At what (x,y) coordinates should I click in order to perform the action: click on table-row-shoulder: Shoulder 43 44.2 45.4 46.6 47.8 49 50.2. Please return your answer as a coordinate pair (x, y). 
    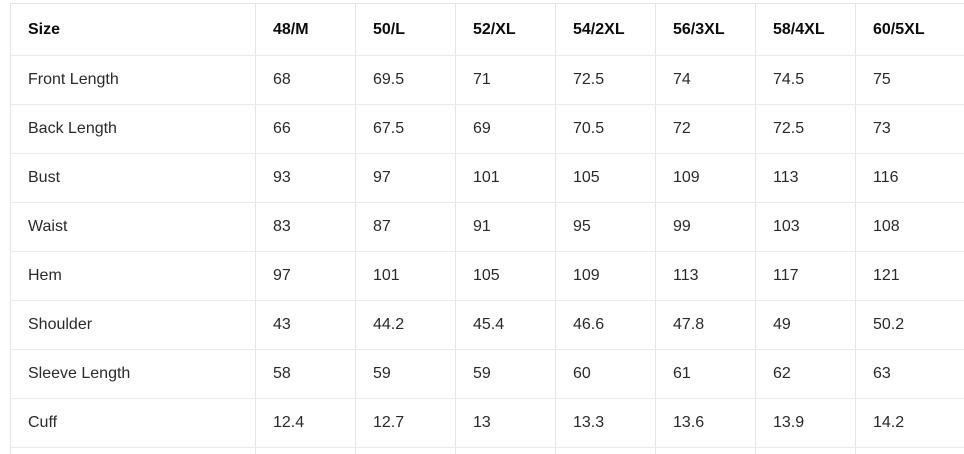
    Looking at the image, I should click on (487, 325).